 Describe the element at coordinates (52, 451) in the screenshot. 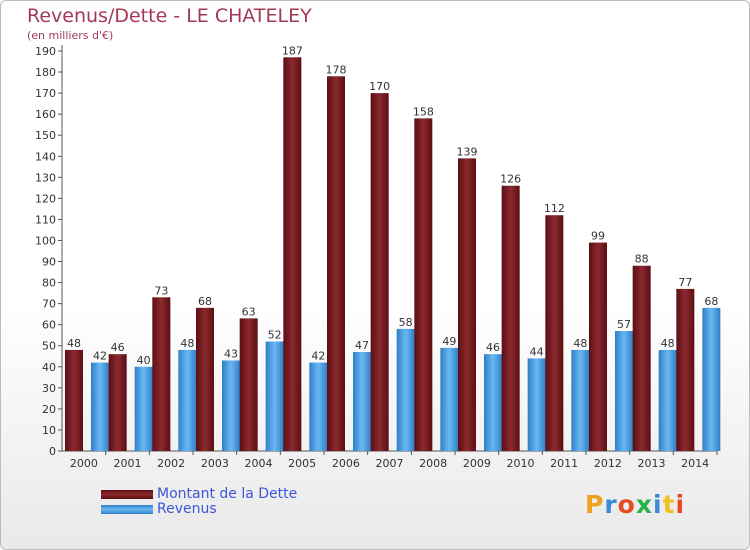

I see `y-tick-label: 0` at that location.